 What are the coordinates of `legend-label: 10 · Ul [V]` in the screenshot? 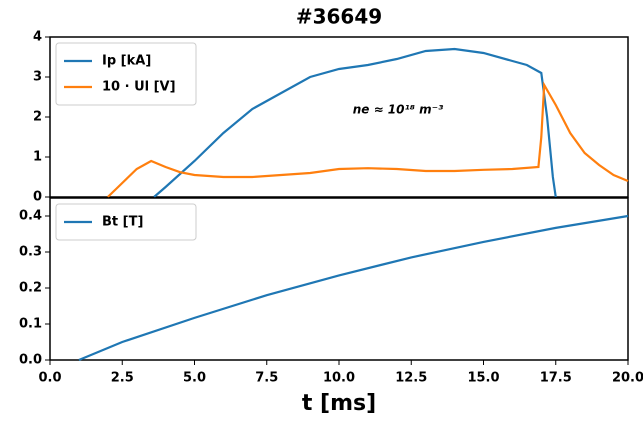 It's located at (139, 87).